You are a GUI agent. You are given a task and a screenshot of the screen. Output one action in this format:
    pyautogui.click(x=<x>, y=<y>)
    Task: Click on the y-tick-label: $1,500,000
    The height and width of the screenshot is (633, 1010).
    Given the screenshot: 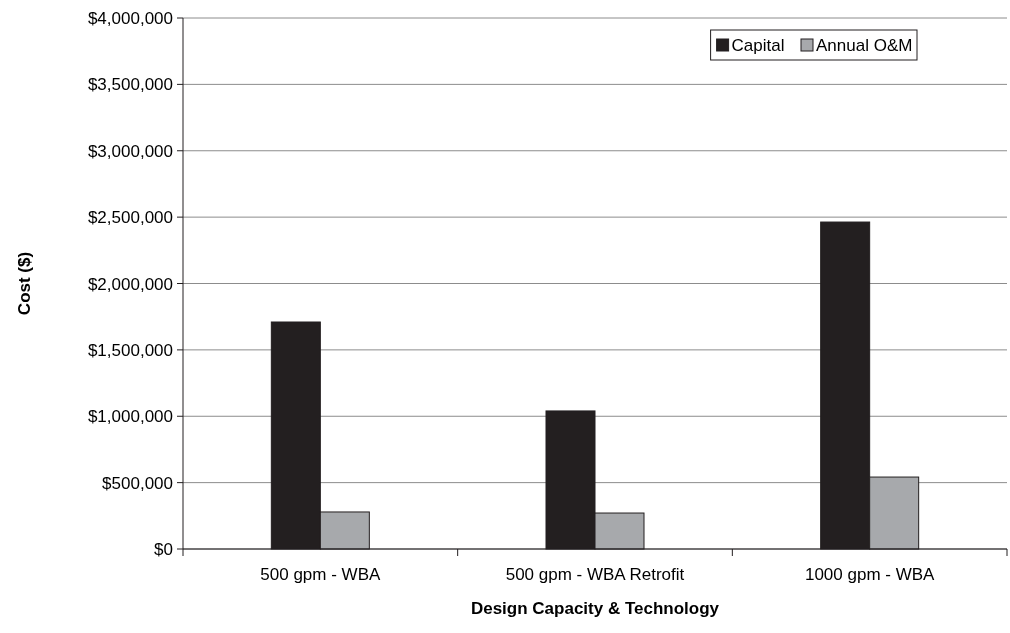 What is the action you would take?
    pyautogui.click(x=130, y=350)
    